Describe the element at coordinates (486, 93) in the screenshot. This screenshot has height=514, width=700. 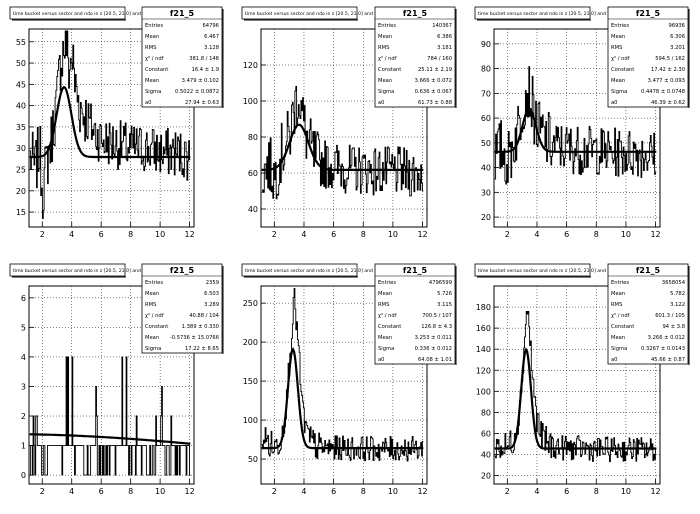
I see `y-tick-label: 70` at that location.